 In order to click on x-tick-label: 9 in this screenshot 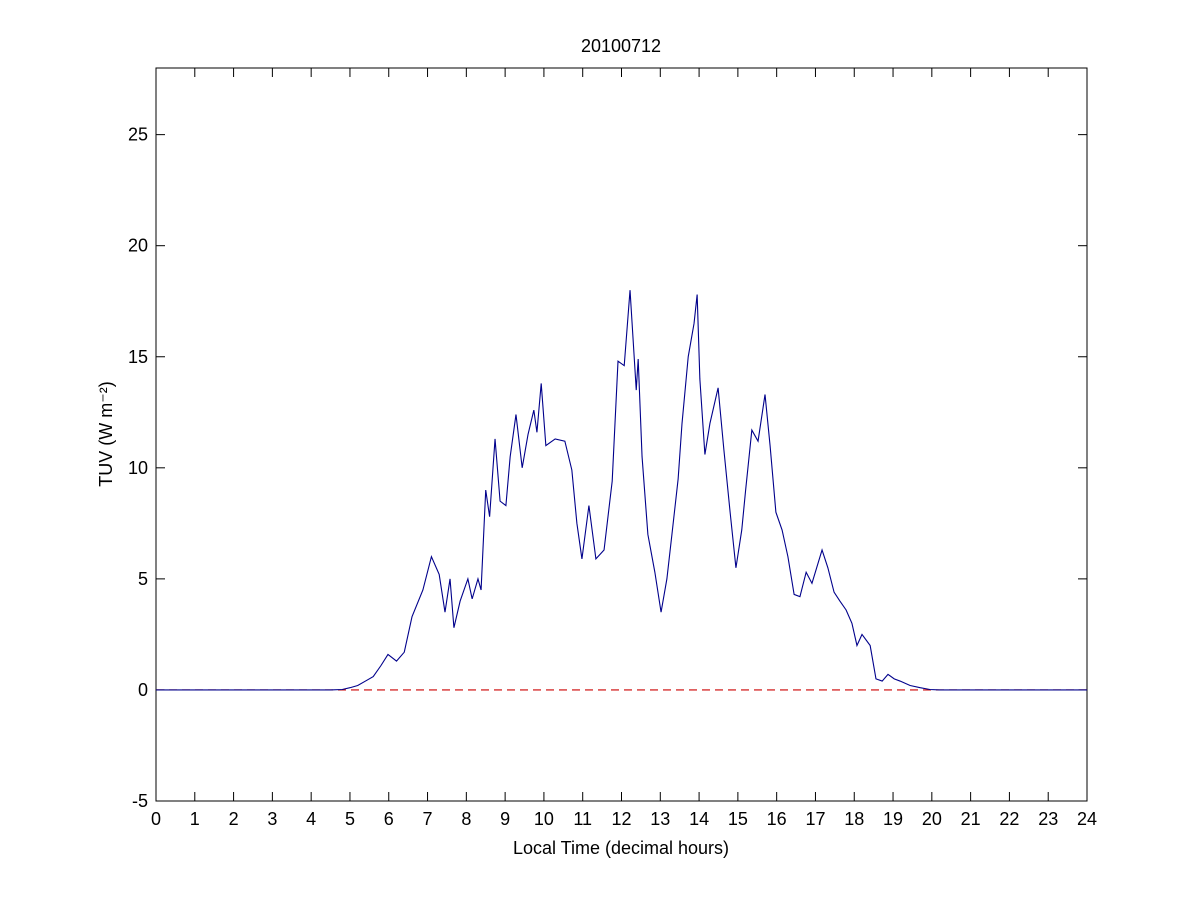, I will do `click(505, 819)`.